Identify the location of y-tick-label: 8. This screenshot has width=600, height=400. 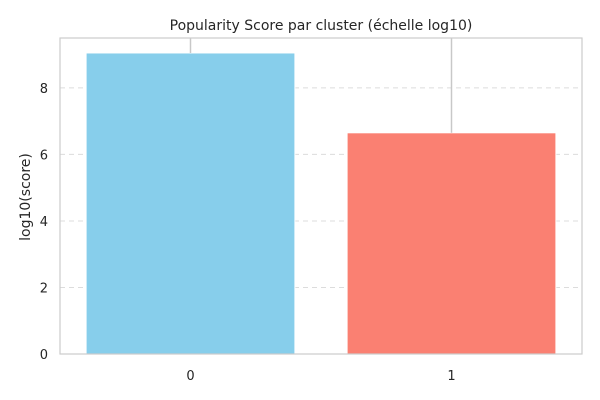
(44, 89).